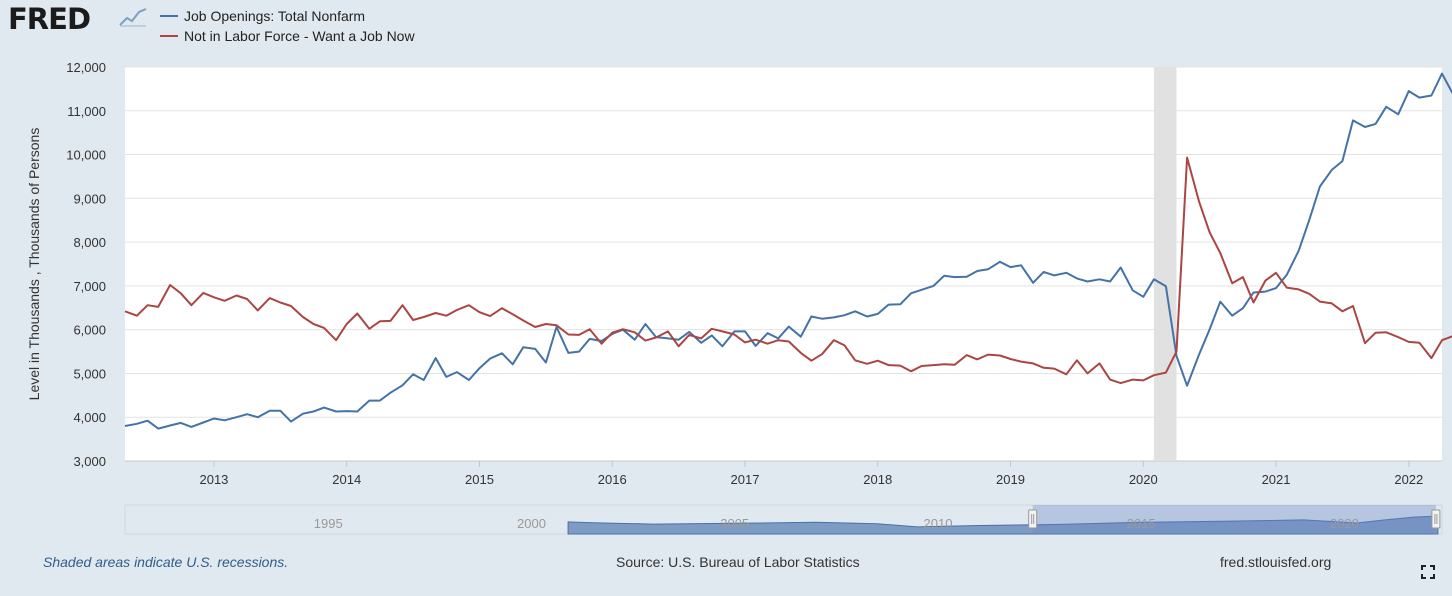 This screenshot has width=1452, height=596. What do you see at coordinates (86, 111) in the screenshot?
I see `y-tick-label: 11,000` at bounding box center [86, 111].